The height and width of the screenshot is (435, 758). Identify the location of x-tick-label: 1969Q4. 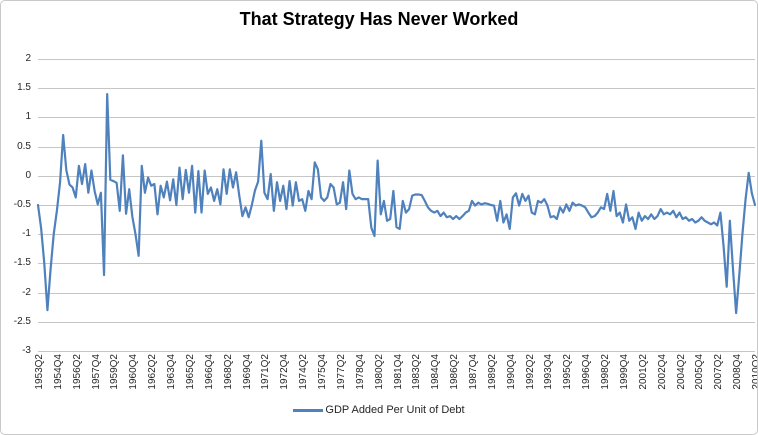
(247, 372).